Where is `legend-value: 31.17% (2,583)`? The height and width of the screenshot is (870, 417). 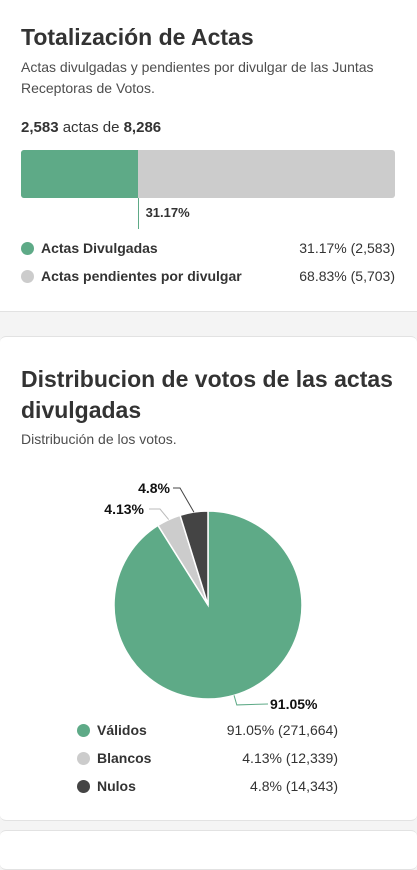 legend-value: 31.17% (2,583) is located at coordinates (347, 248).